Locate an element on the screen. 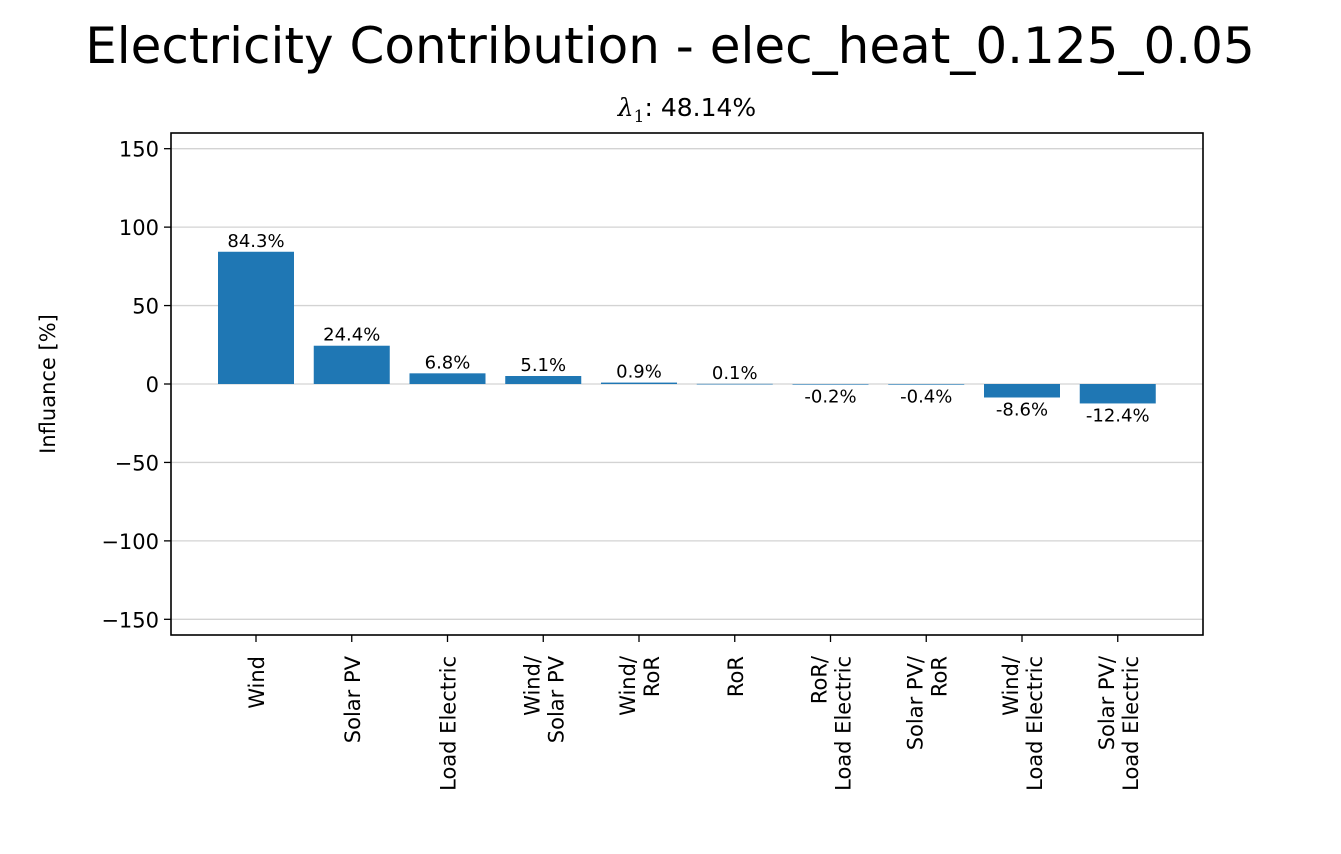  x-tick-label: RoR/Load Electric is located at coordinates (832, 723).